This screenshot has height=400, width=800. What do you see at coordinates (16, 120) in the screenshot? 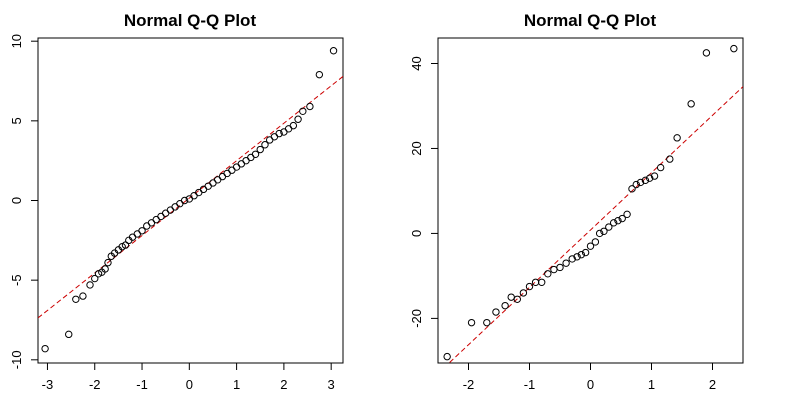
I see `y-tick-label: 5` at bounding box center [16, 120].